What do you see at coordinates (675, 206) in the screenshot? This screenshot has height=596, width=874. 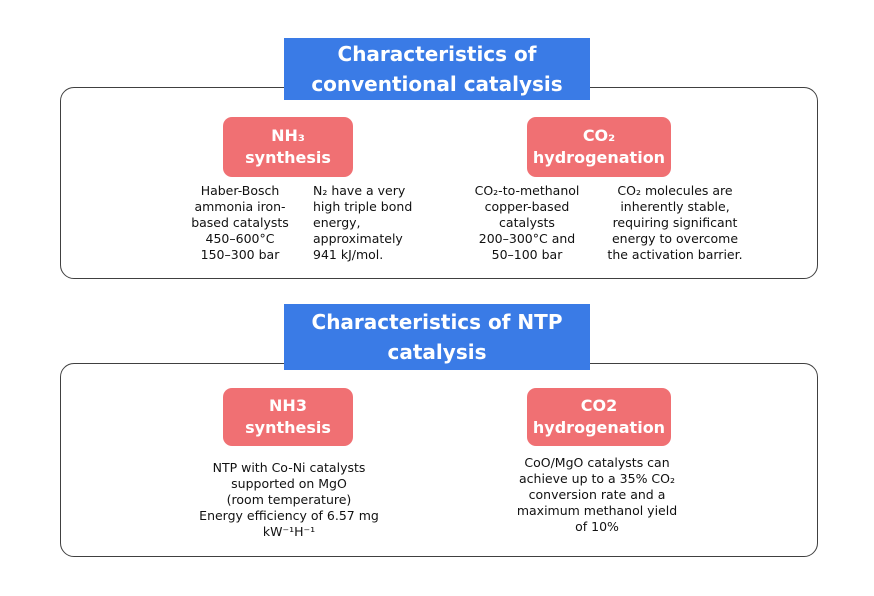 I see `text-line: inherently stable,` at bounding box center [675, 206].